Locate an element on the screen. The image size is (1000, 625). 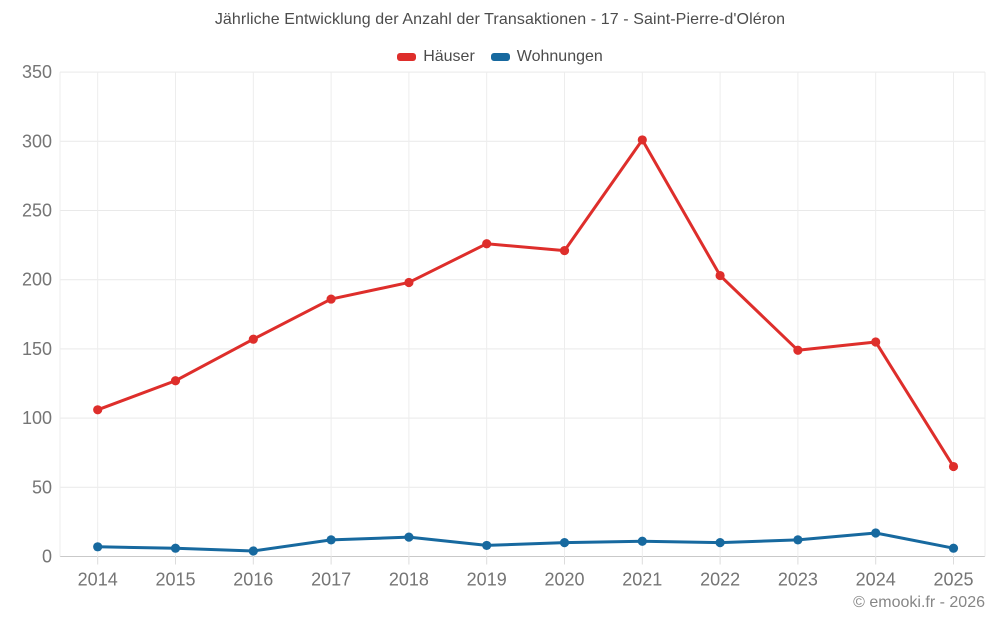
copyright-text: © emooki.fr - 2026 is located at coordinates (919, 602).